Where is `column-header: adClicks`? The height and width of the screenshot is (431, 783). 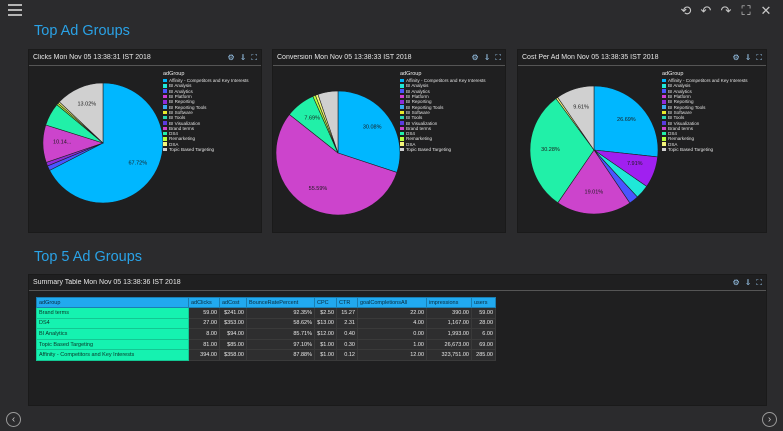
column-header: adClicks is located at coordinates (204, 302).